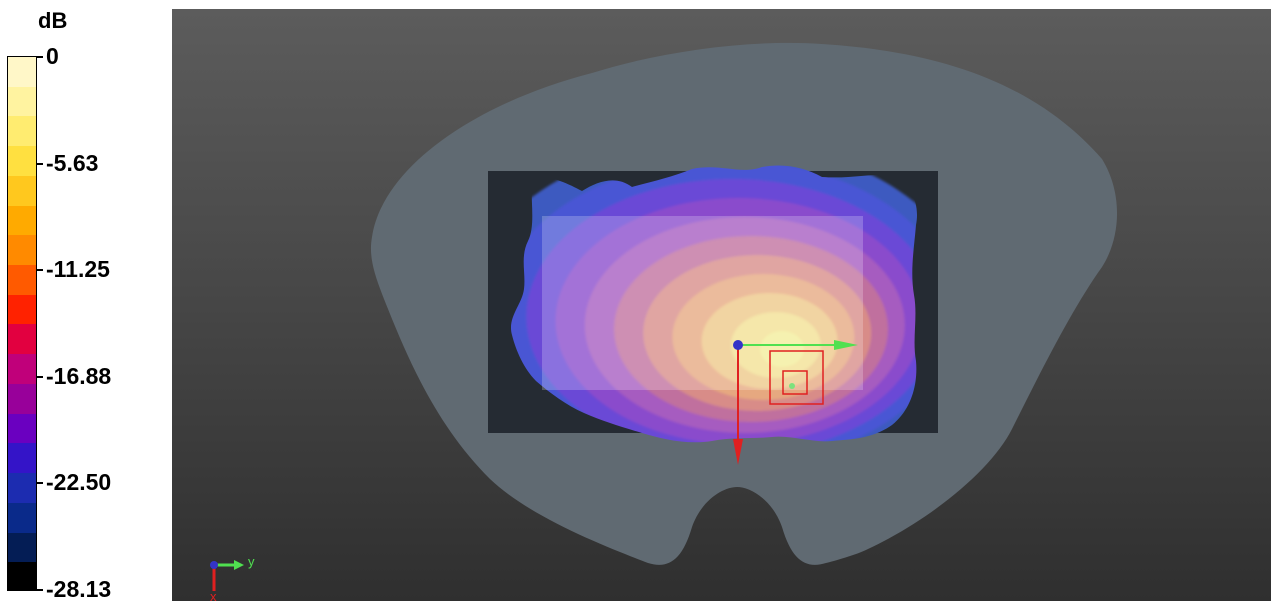 Image resolution: width=1271 pixels, height=603 pixels. I want to click on legend-tick-label: -11.25, so click(78, 269).